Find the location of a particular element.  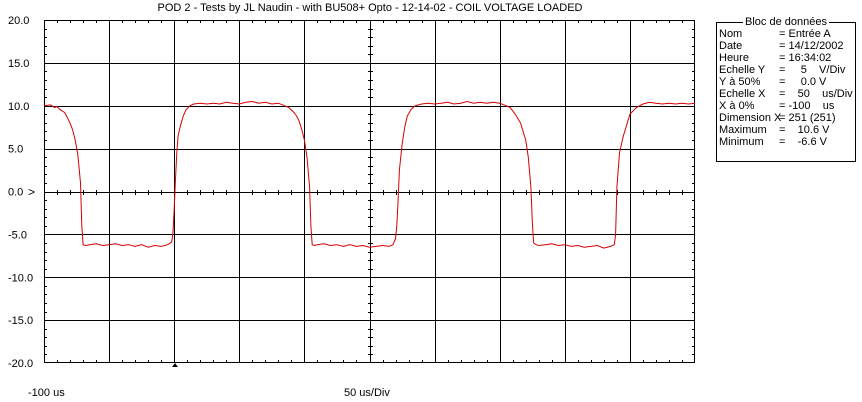

data-row-label: Minimum is located at coordinates (741, 142).